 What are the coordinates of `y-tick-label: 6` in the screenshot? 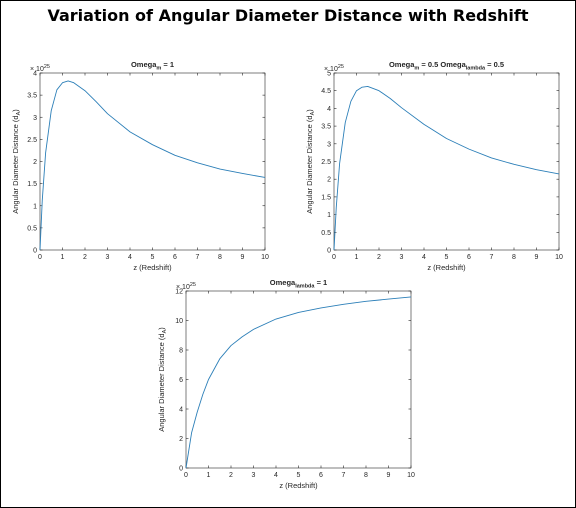 It's located at (181, 380).